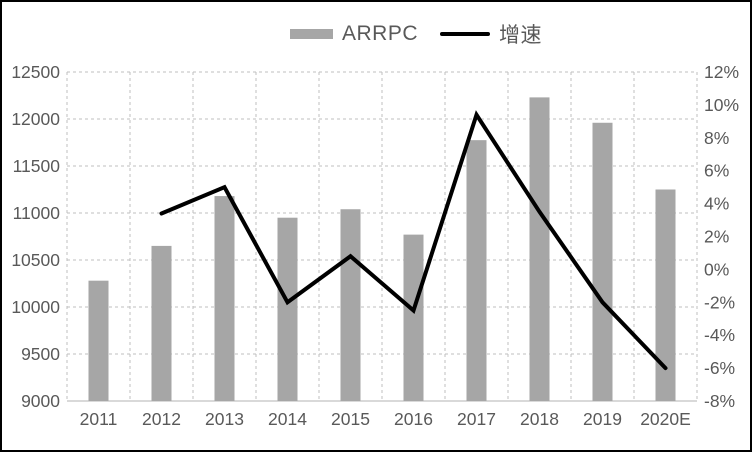  Describe the element at coordinates (721, 72) in the screenshot. I see `right-axis-tick: 12%` at that location.